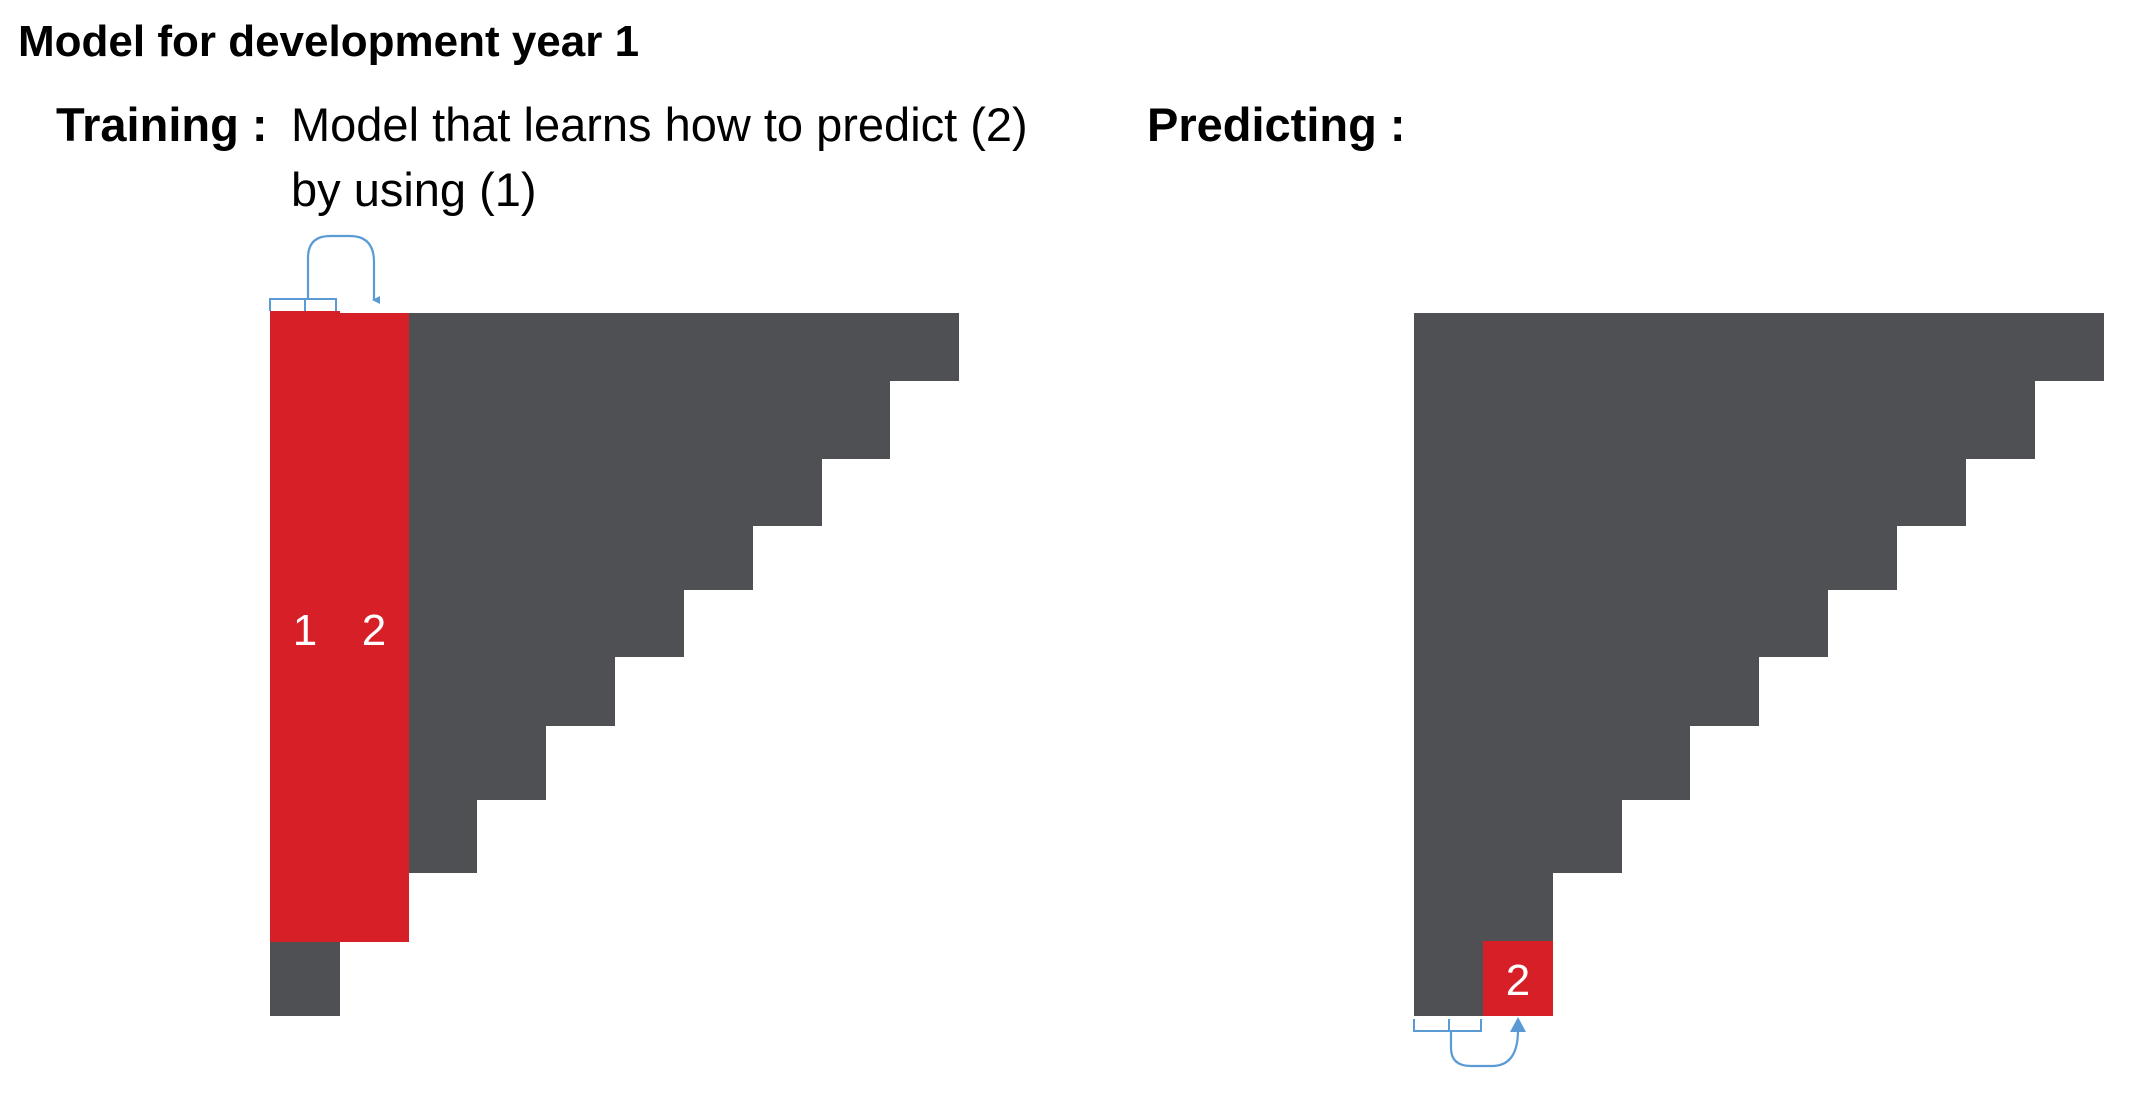 This screenshot has width=2149, height=1107. What do you see at coordinates (1276, 124) in the screenshot?
I see `predicting-label: Predicting :` at bounding box center [1276, 124].